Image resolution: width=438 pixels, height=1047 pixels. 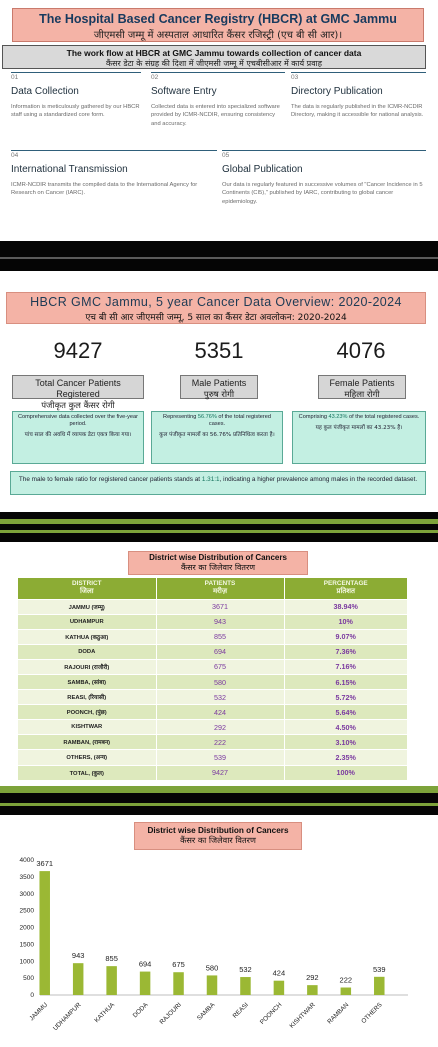 What do you see at coordinates (346, 757) in the screenshot?
I see `percentage-cell: 2.35%` at bounding box center [346, 757].